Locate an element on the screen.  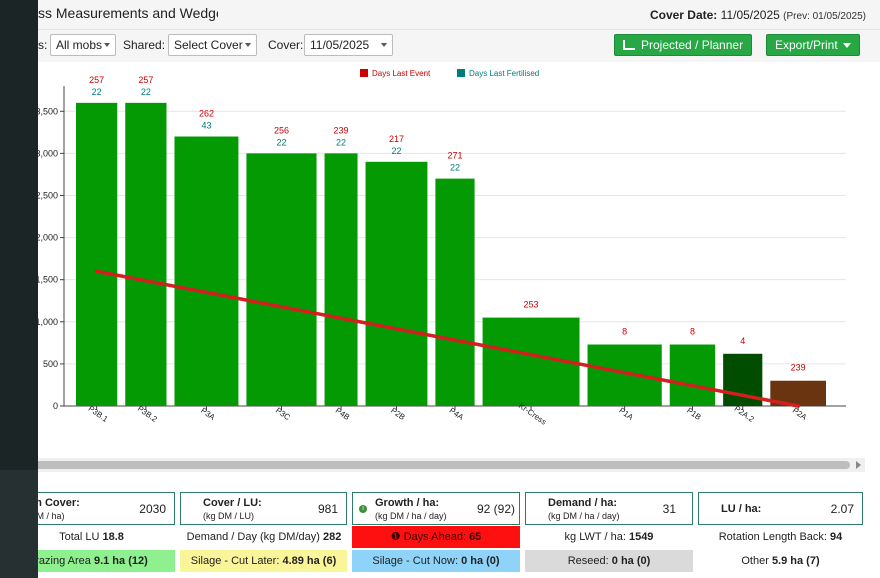
side-panel-edge is located at coordinates (19, 289).